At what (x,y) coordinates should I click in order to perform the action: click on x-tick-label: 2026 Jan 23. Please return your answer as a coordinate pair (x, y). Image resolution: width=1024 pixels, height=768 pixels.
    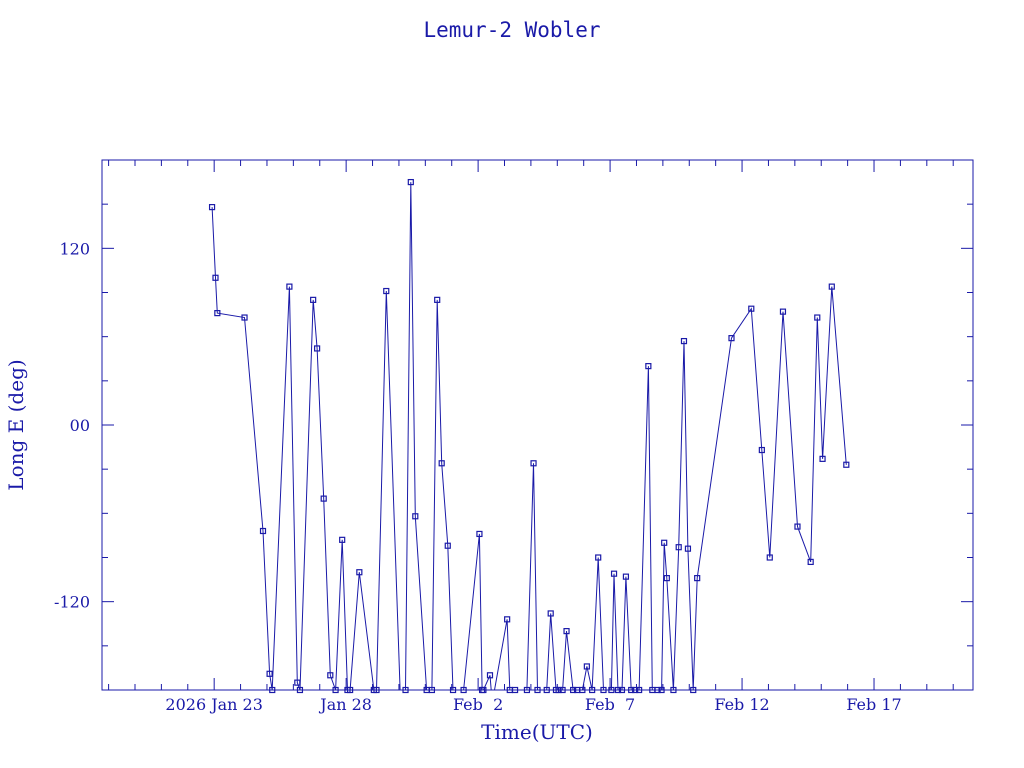
    Looking at the image, I should click on (214, 704).